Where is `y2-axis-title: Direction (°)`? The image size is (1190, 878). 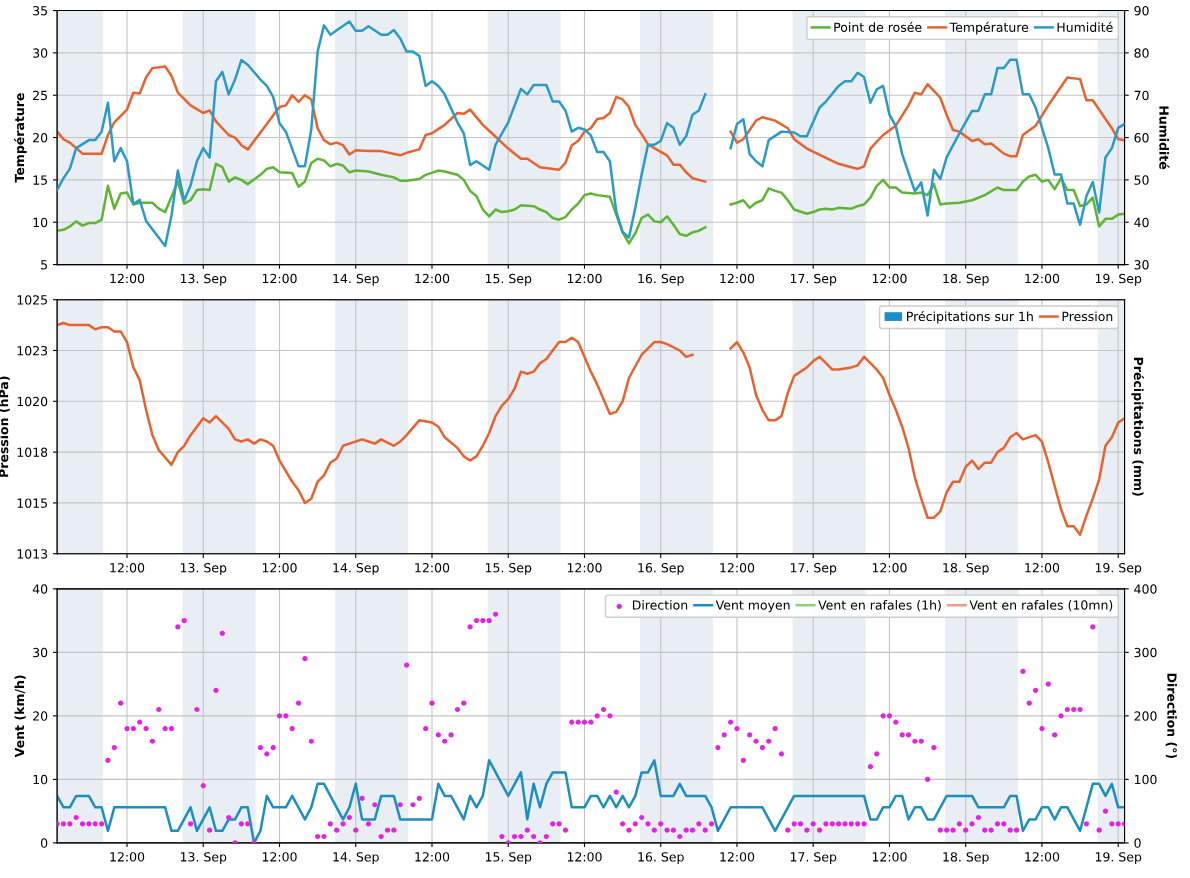
y2-axis-title: Direction (°) is located at coordinates (1171, 716).